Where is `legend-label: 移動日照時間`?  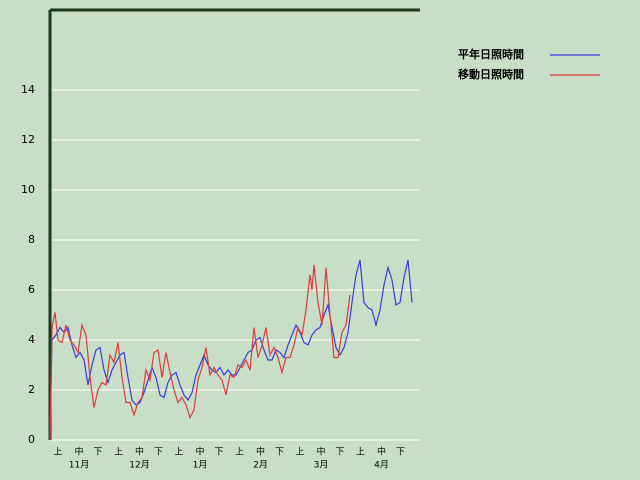 legend-label: 移動日照時間 is located at coordinates (491, 74).